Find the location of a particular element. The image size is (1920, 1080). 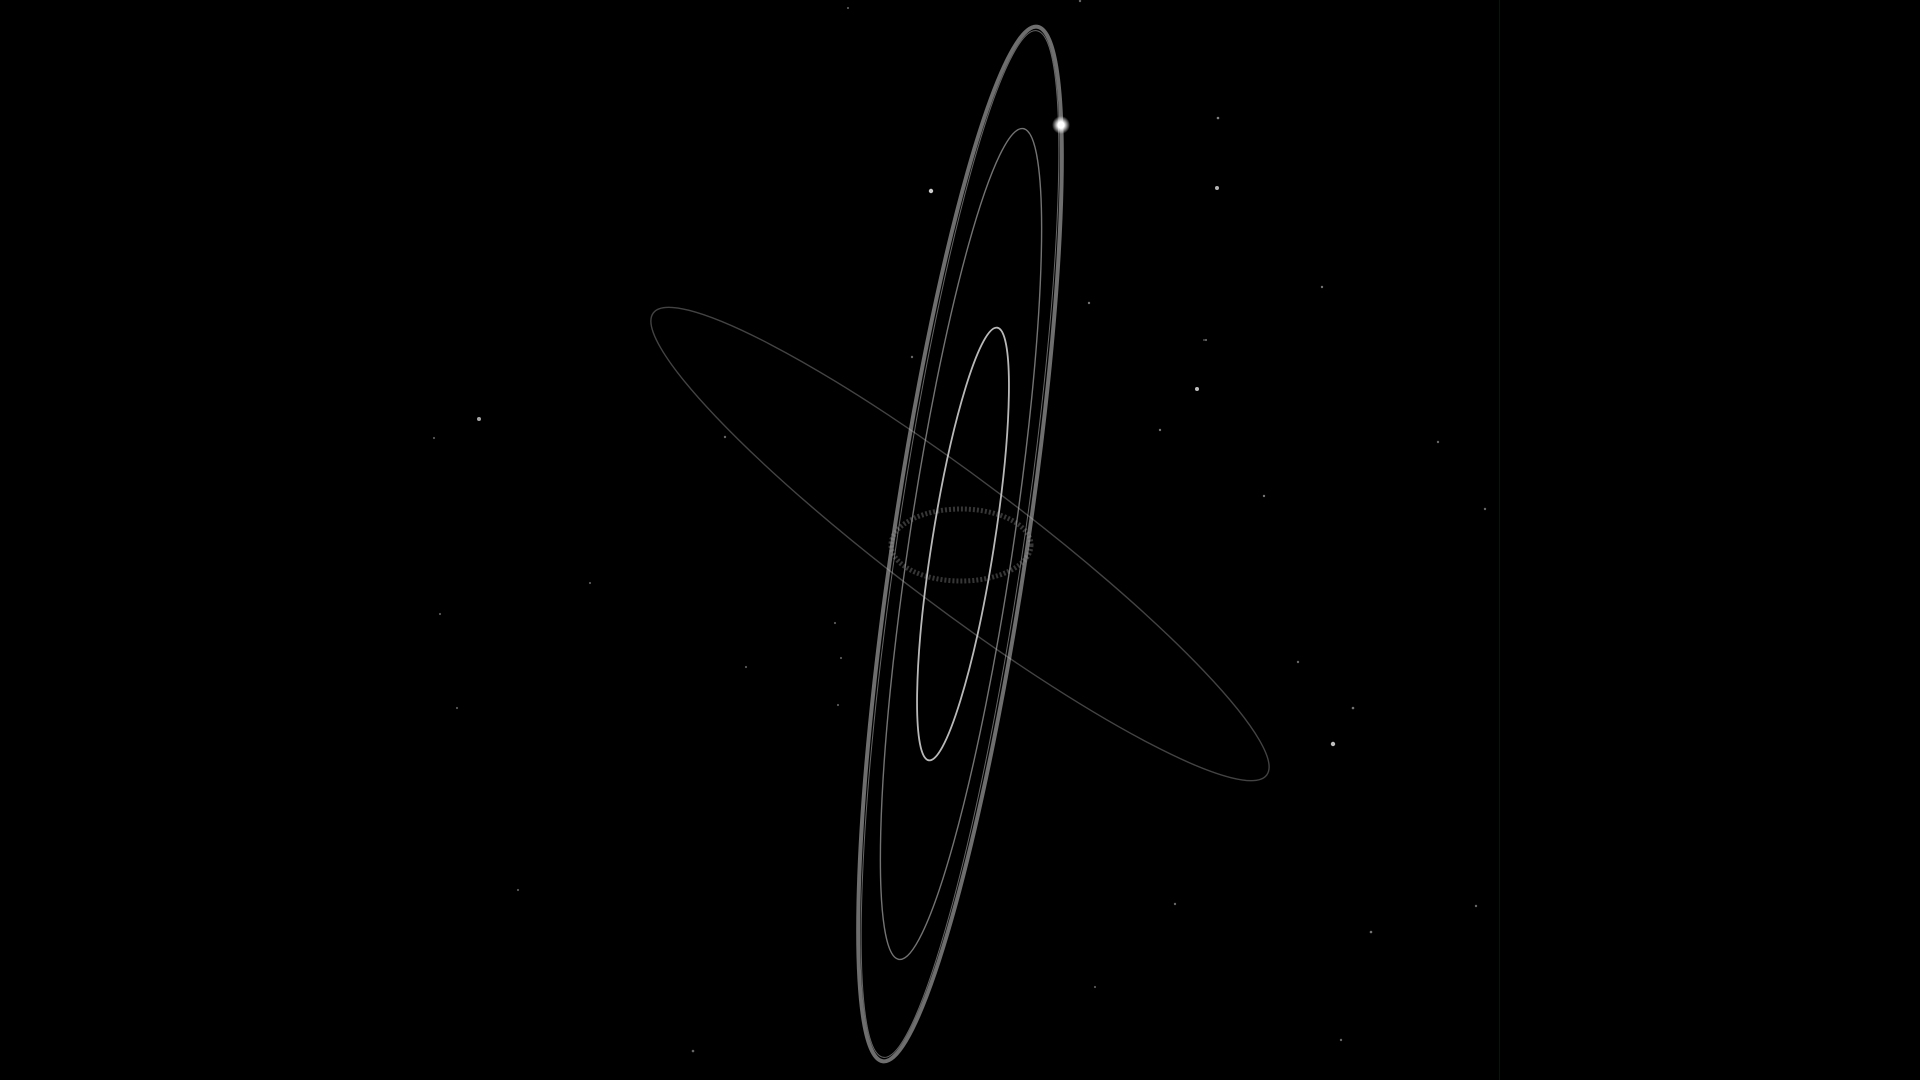

planet-marker is located at coordinates (1061, 125).